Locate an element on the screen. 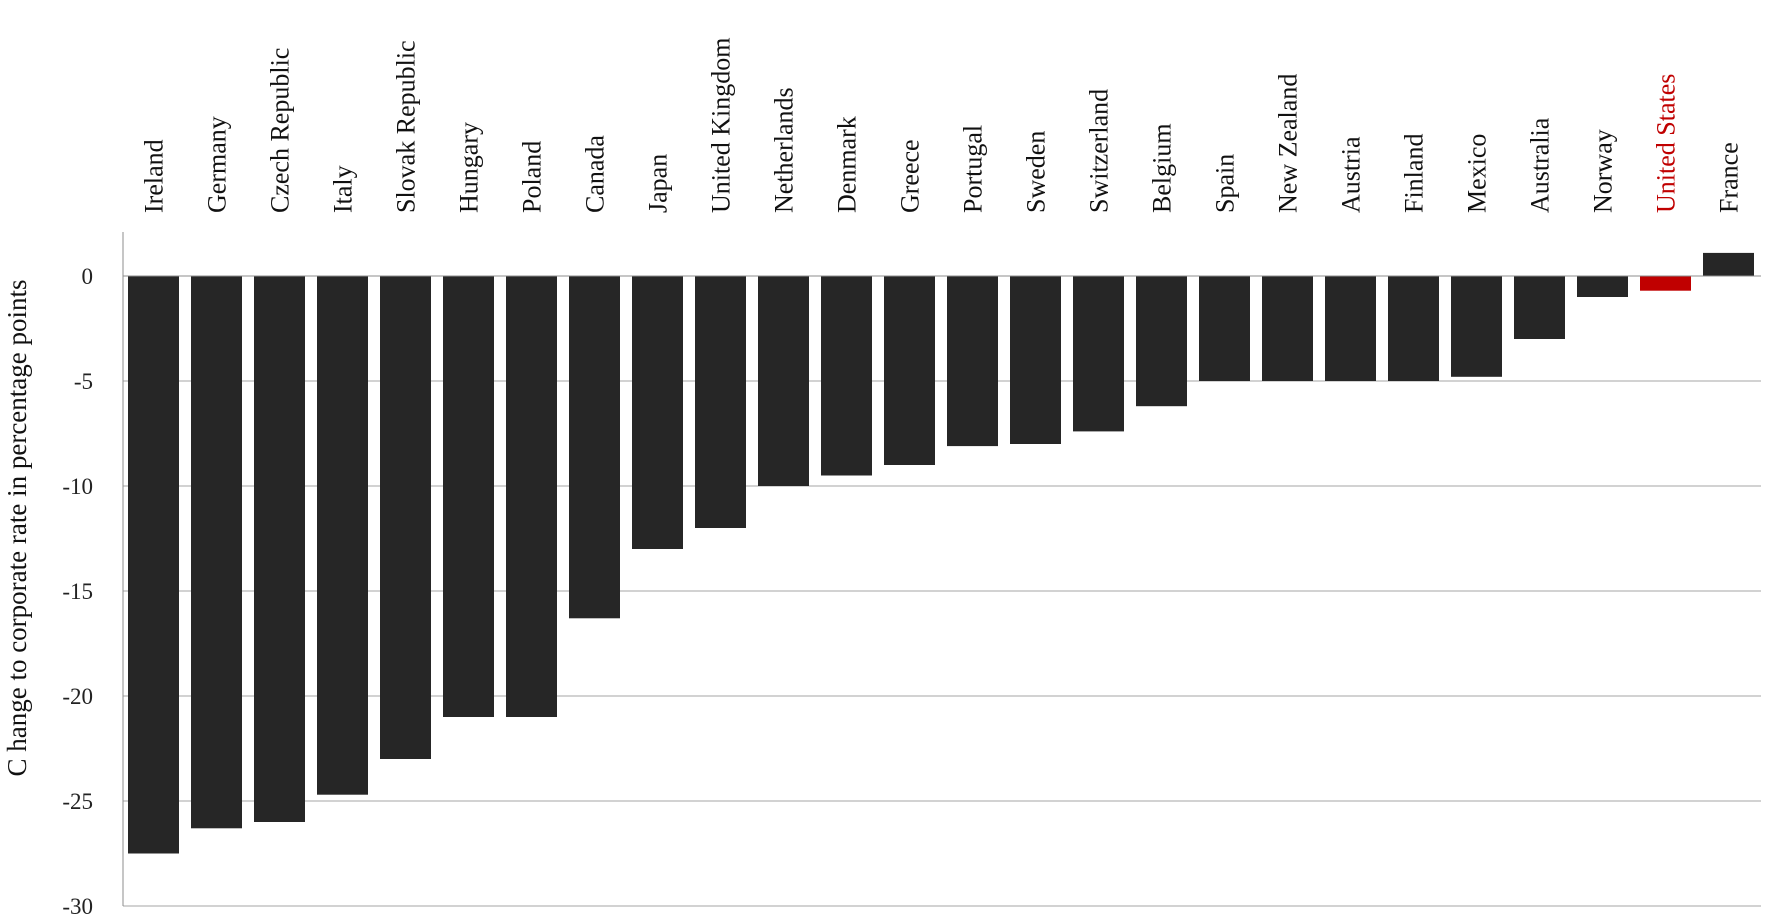  bar-united-states is located at coordinates (1665, 283).